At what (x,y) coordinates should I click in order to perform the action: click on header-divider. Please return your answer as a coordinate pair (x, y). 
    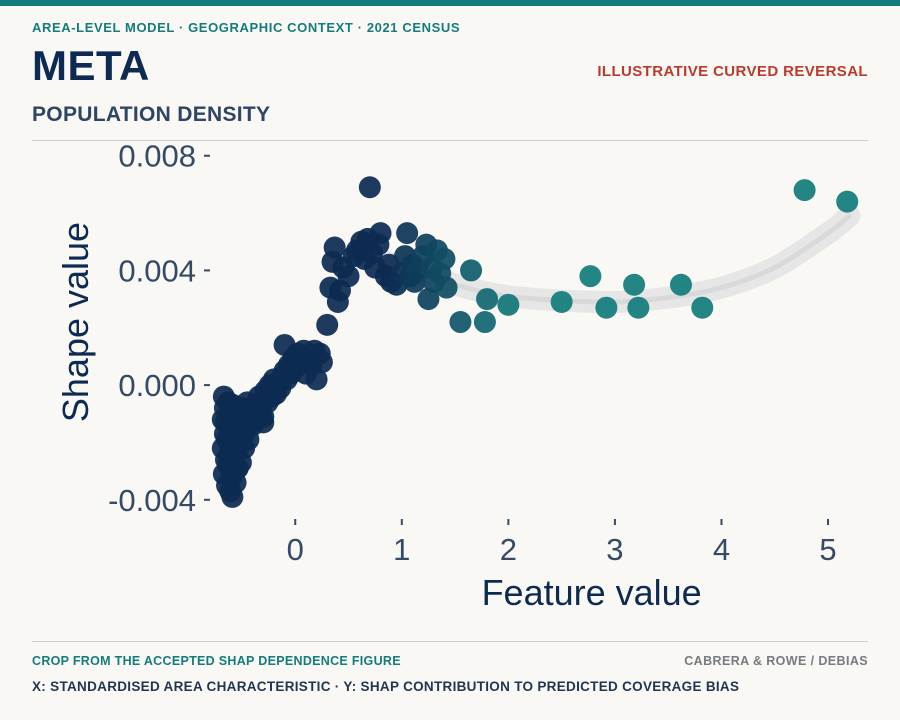
    Looking at the image, I should click on (450, 140).